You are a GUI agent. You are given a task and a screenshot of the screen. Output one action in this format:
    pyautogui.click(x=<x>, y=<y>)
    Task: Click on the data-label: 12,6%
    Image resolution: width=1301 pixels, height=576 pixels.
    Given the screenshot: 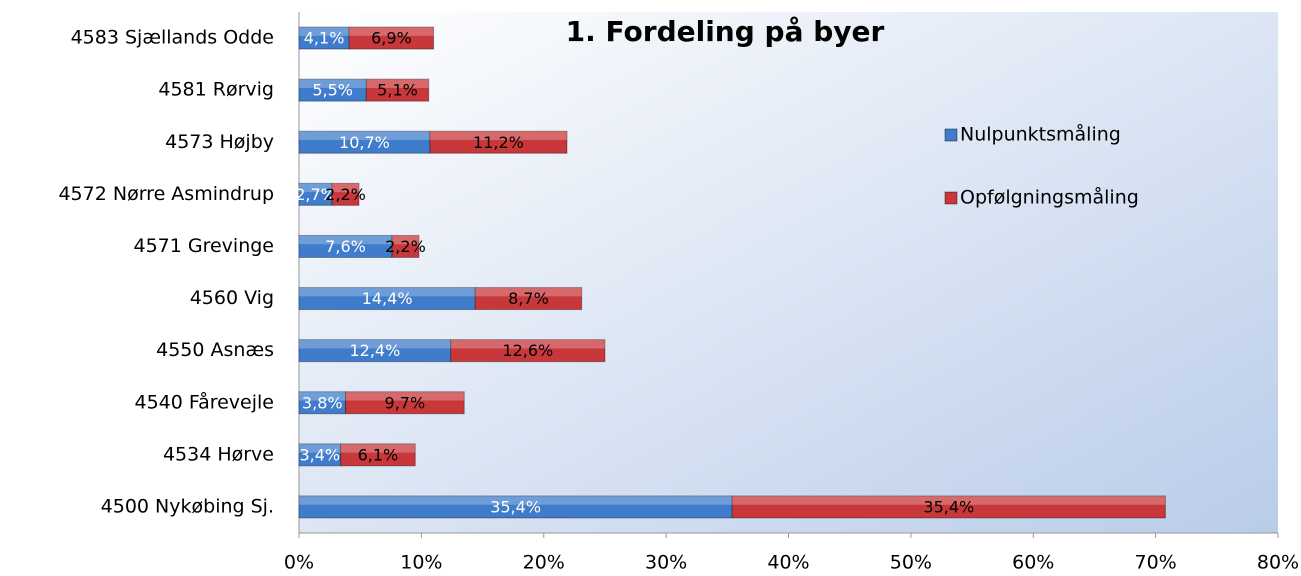 What is the action you would take?
    pyautogui.click(x=527, y=350)
    